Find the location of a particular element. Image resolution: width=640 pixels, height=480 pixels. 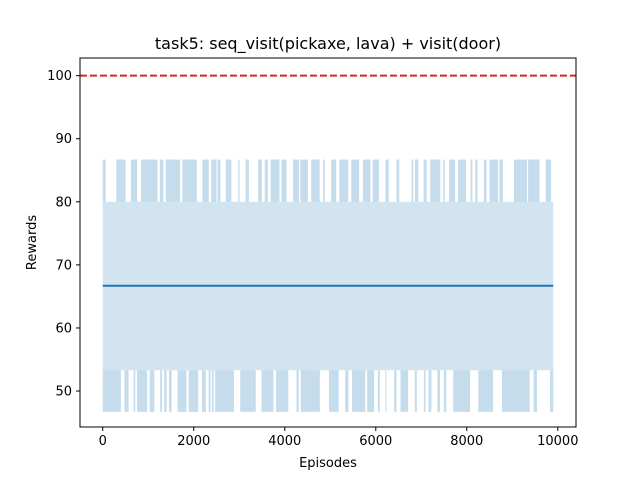

x-tick-label: 6000 is located at coordinates (375, 441).